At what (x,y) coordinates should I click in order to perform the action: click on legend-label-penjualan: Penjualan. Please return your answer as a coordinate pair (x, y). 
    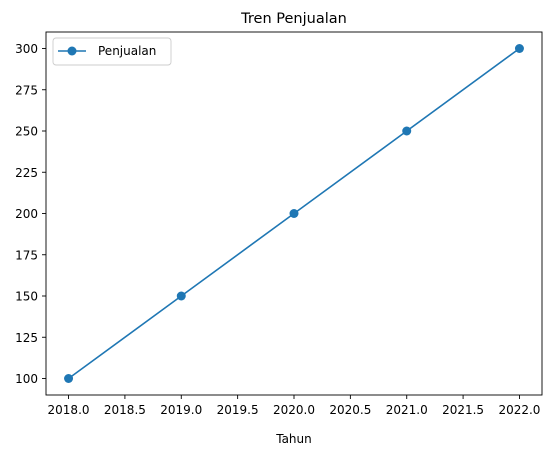
    Looking at the image, I should click on (127, 51).